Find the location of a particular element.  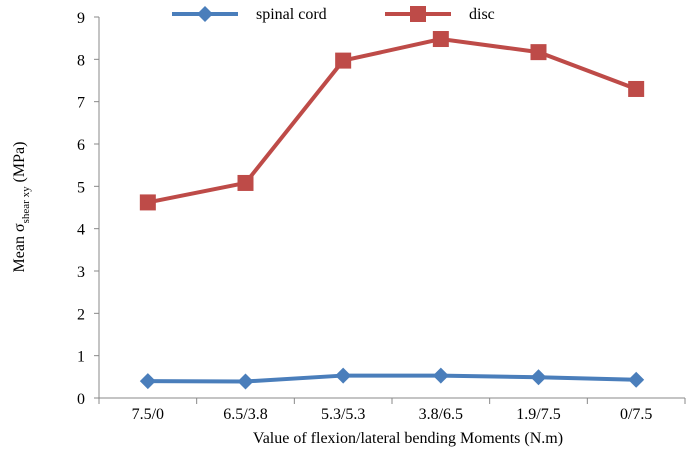

y-tick-label: 9 is located at coordinates (81, 18).